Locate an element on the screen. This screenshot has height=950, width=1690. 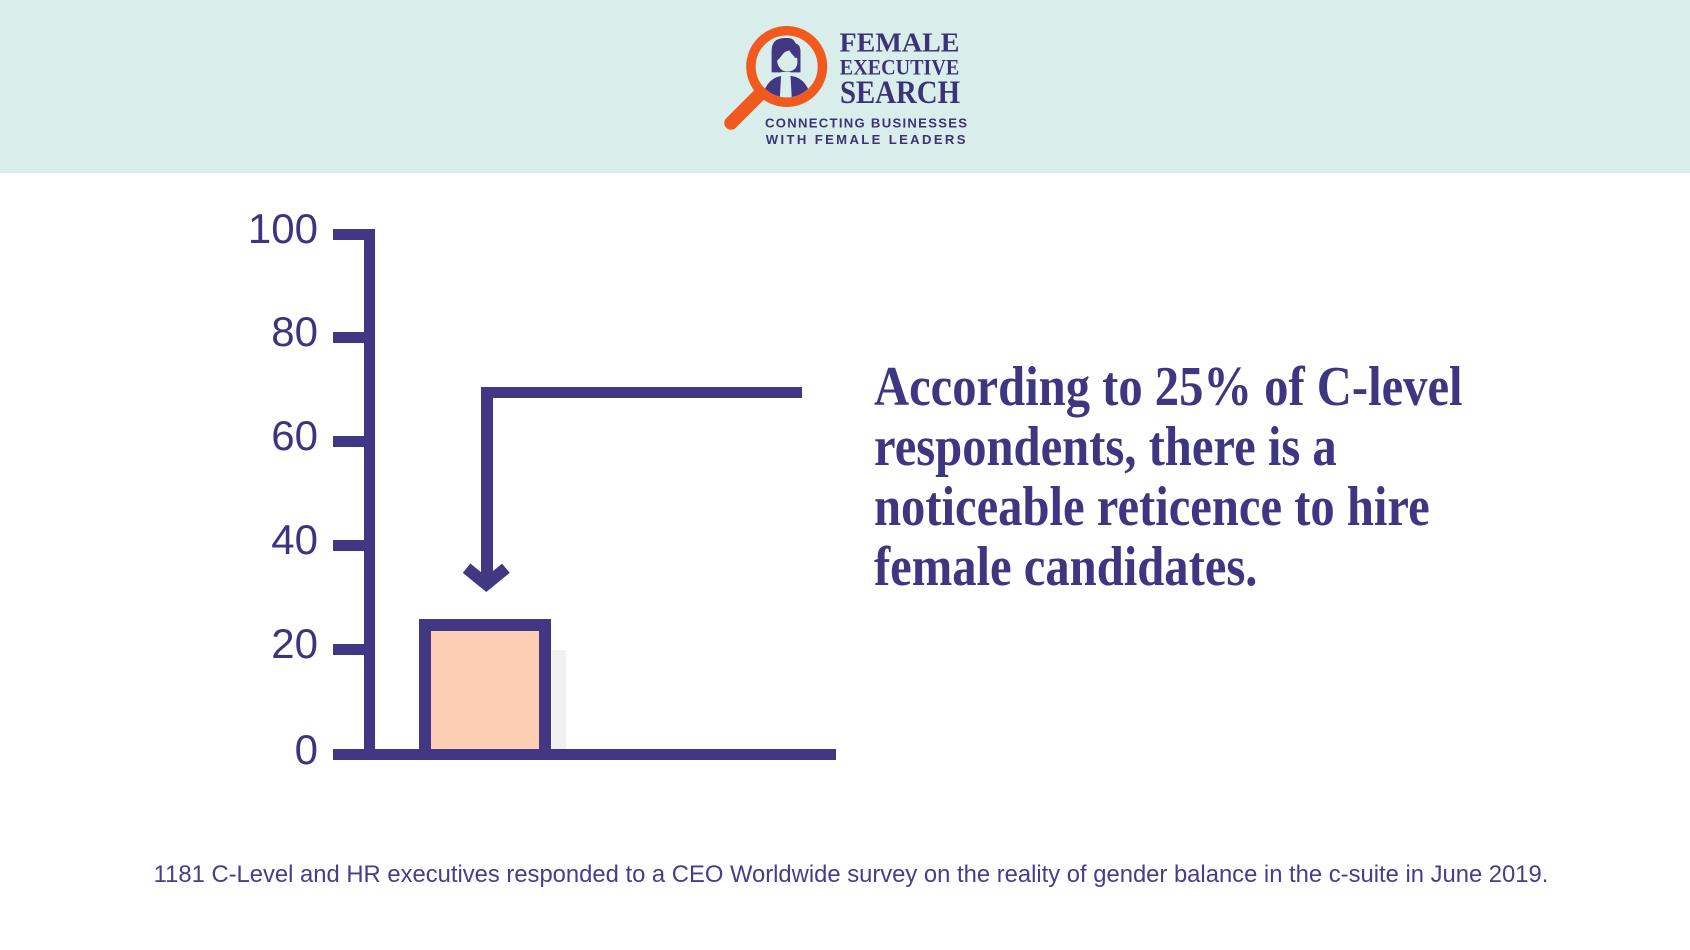
svg-text: CONNECTING BUSINESSES is located at coordinates (866, 123).